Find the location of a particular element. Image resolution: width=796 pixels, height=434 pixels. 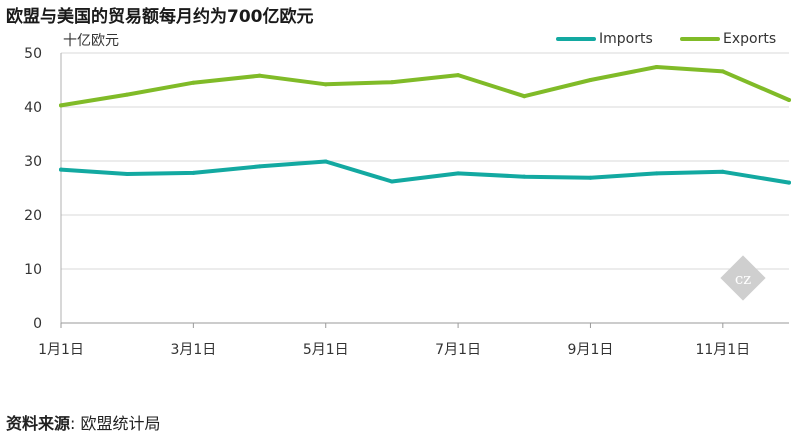

legend-swatch-exports is located at coordinates (700, 39).